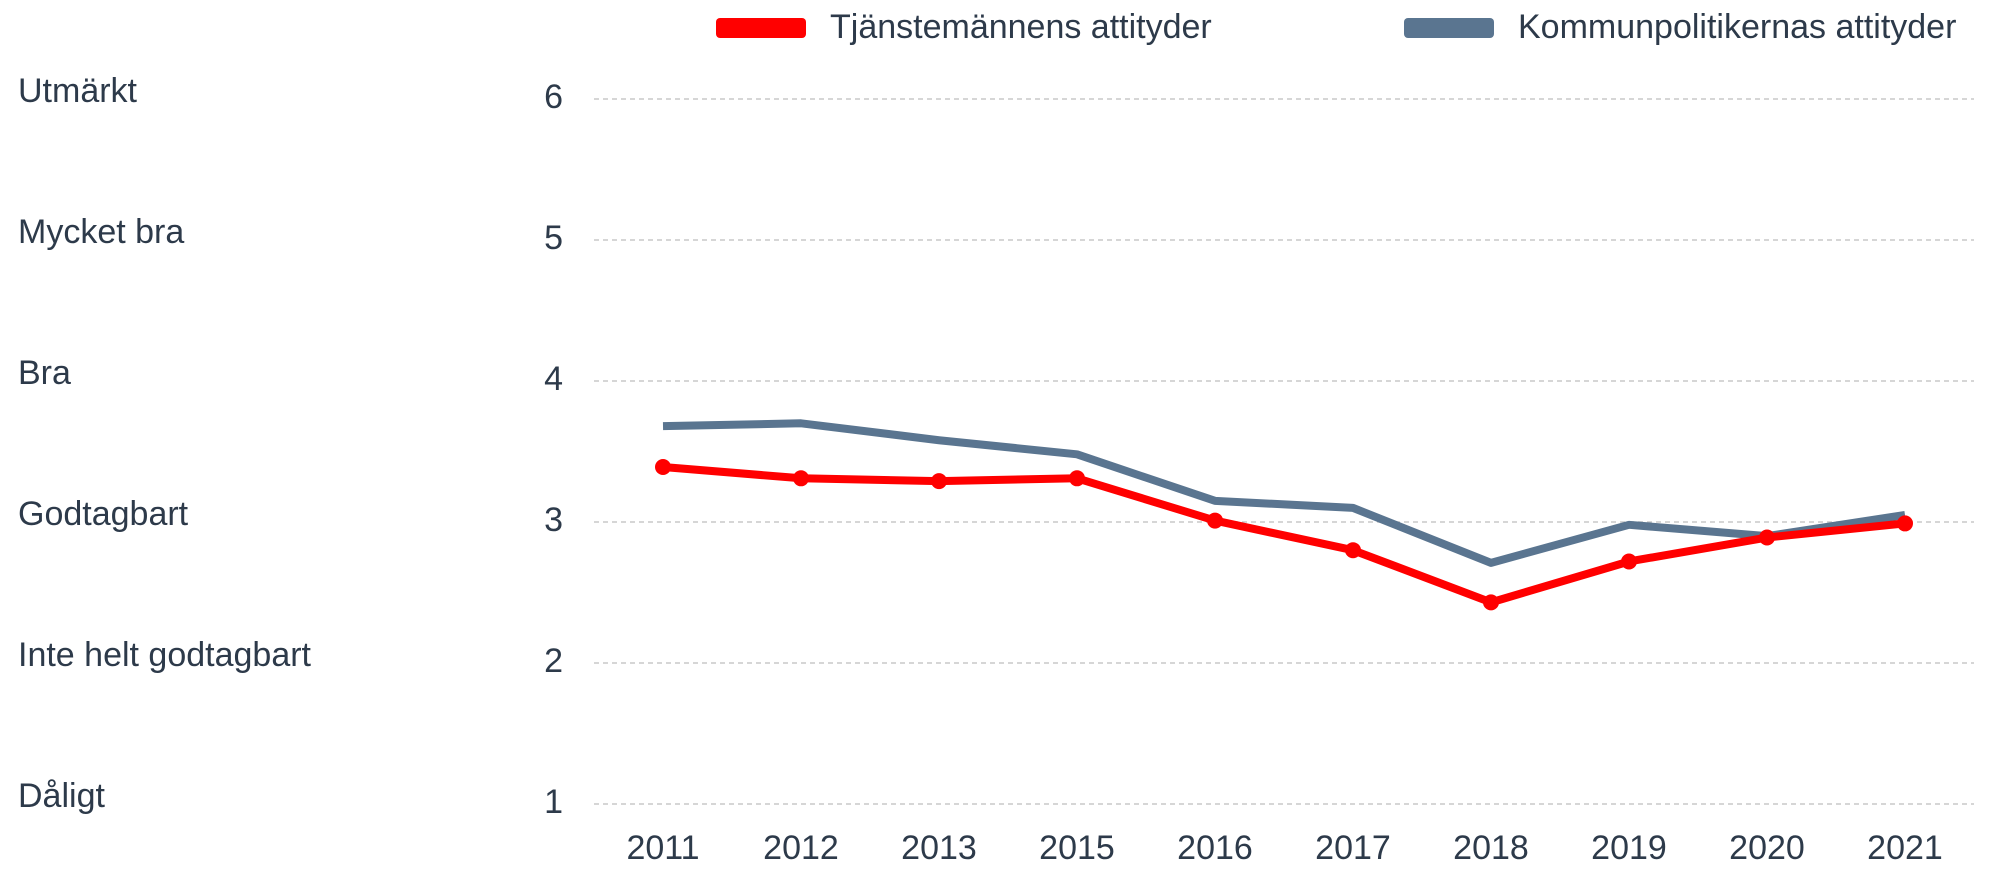 This screenshot has width=2012, height=881. What do you see at coordinates (801, 848) in the screenshot?
I see `x-tick-label: 2012` at bounding box center [801, 848].